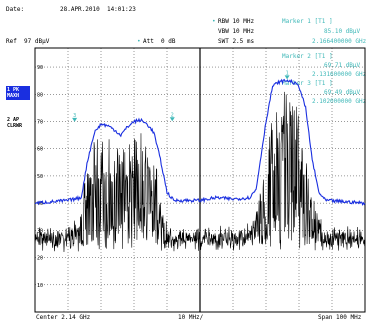 This screenshot has height=324, width=381. Describe the element at coordinates (15, 9) in the screenshot. I see `date-label: Date:` at that location.